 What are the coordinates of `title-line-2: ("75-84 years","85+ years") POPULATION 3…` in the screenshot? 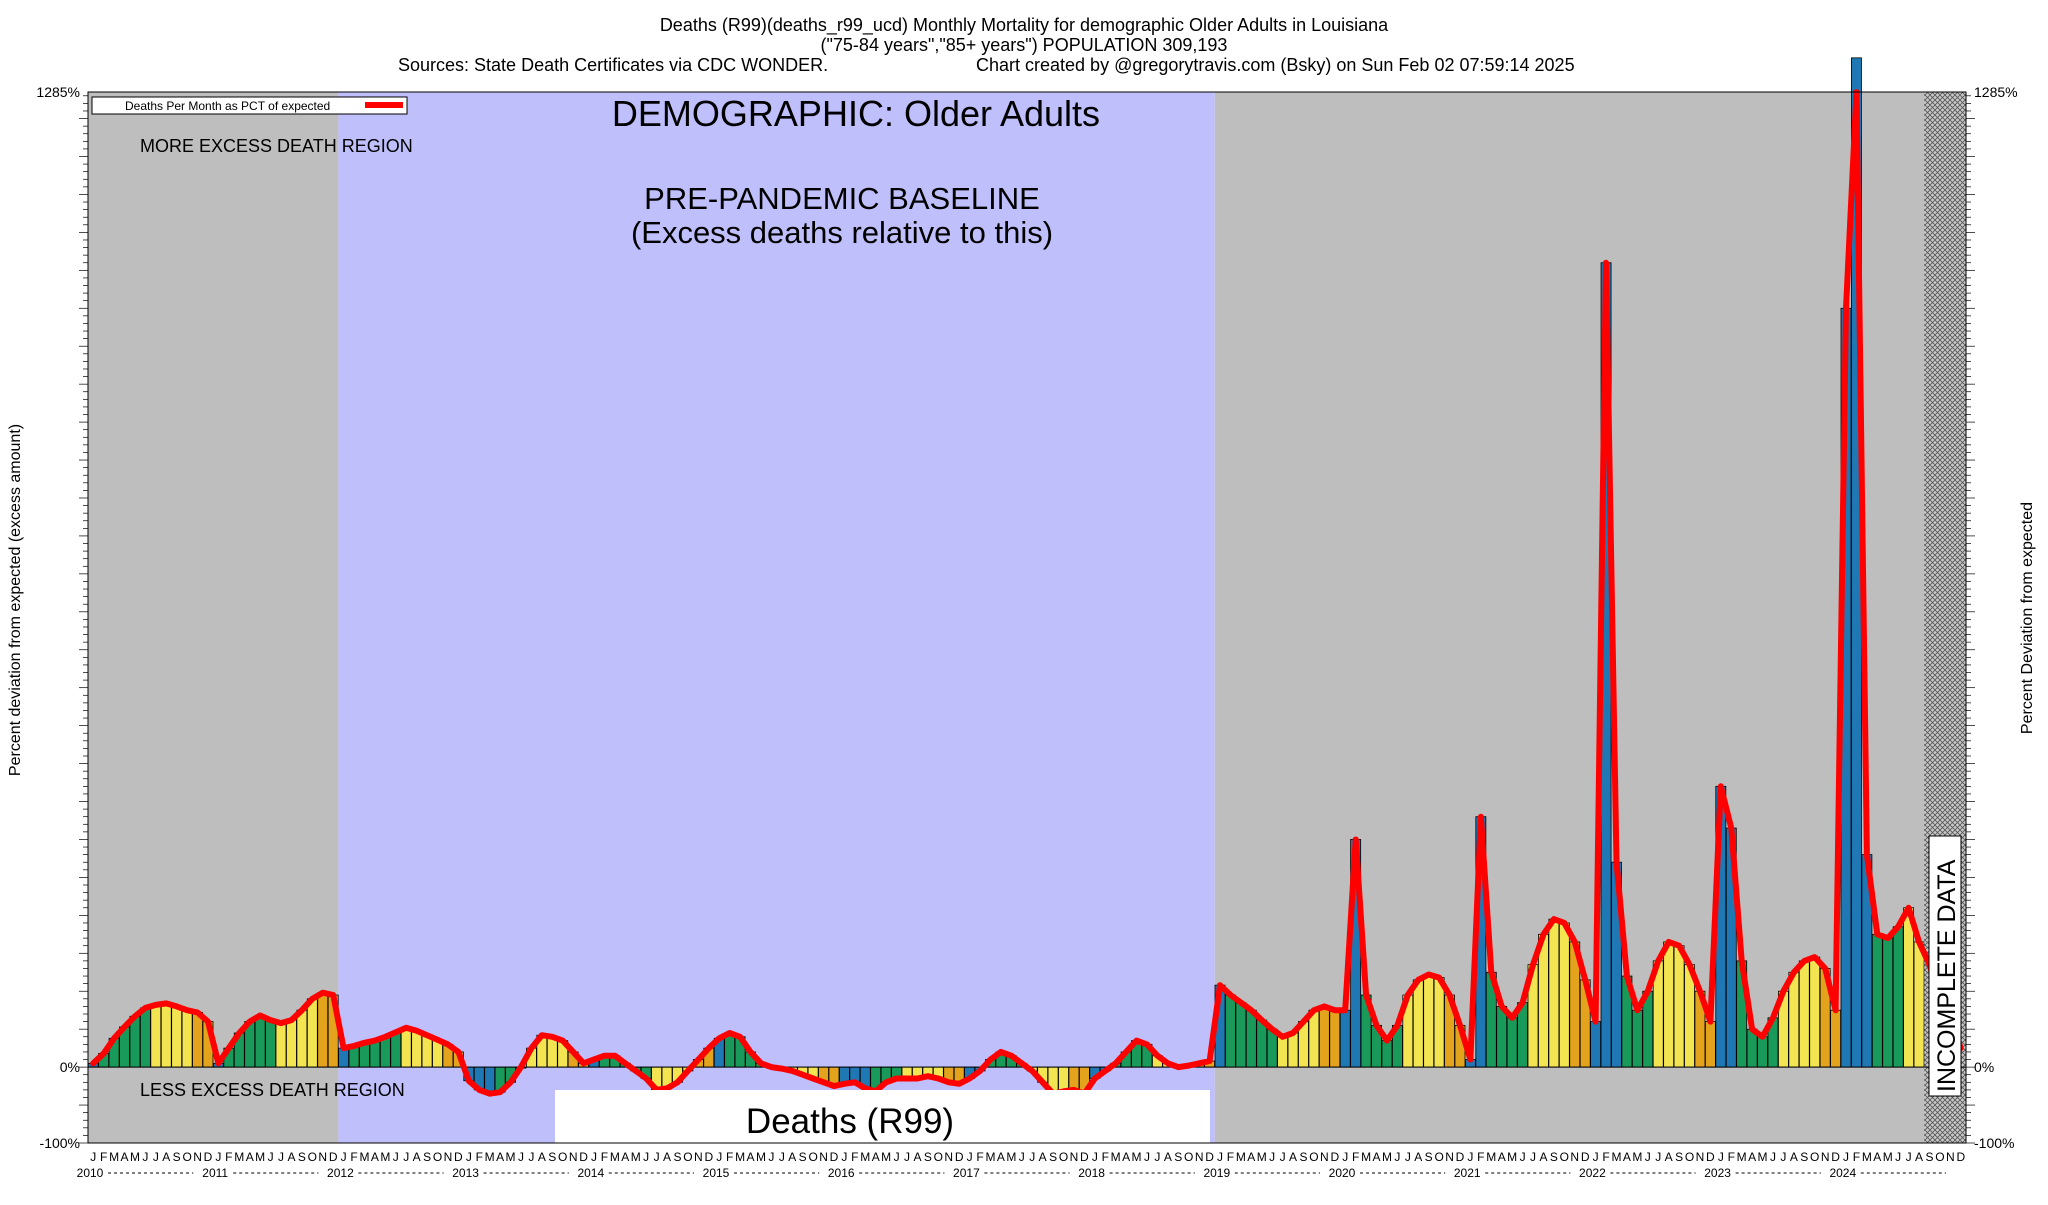 It's located at (1024, 45).